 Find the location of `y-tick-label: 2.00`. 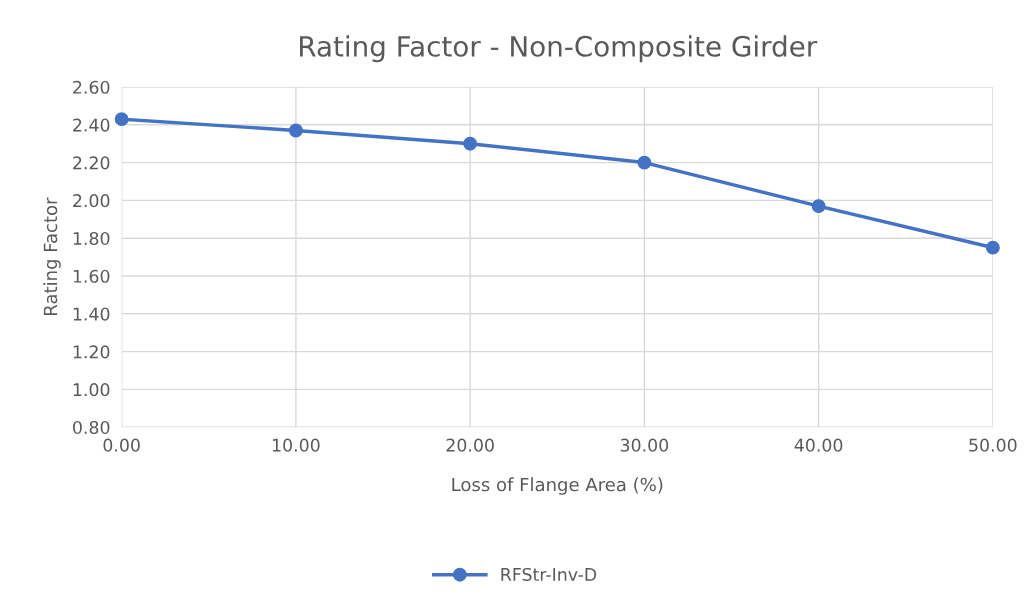

y-tick-label: 2.00 is located at coordinates (91, 201).